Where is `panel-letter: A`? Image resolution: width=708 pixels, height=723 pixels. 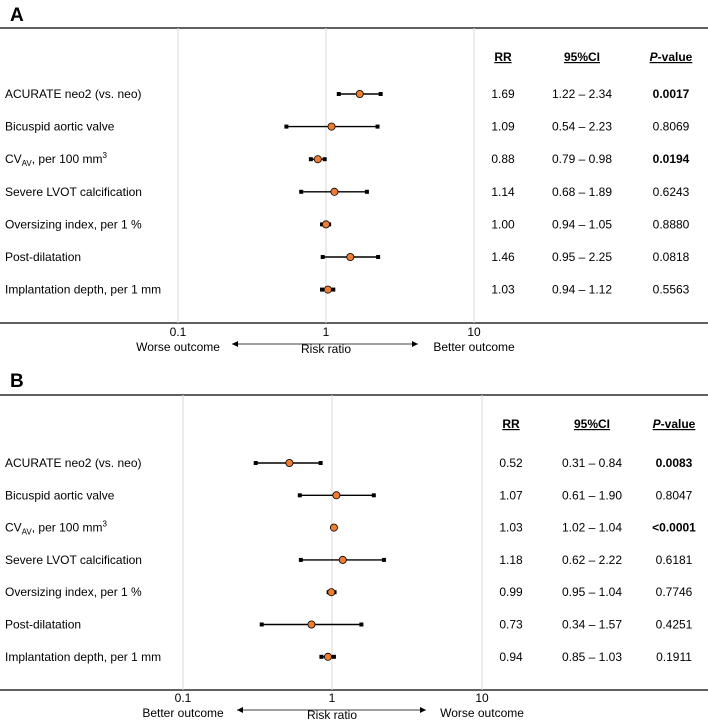
panel-letter: A is located at coordinates (17, 15).